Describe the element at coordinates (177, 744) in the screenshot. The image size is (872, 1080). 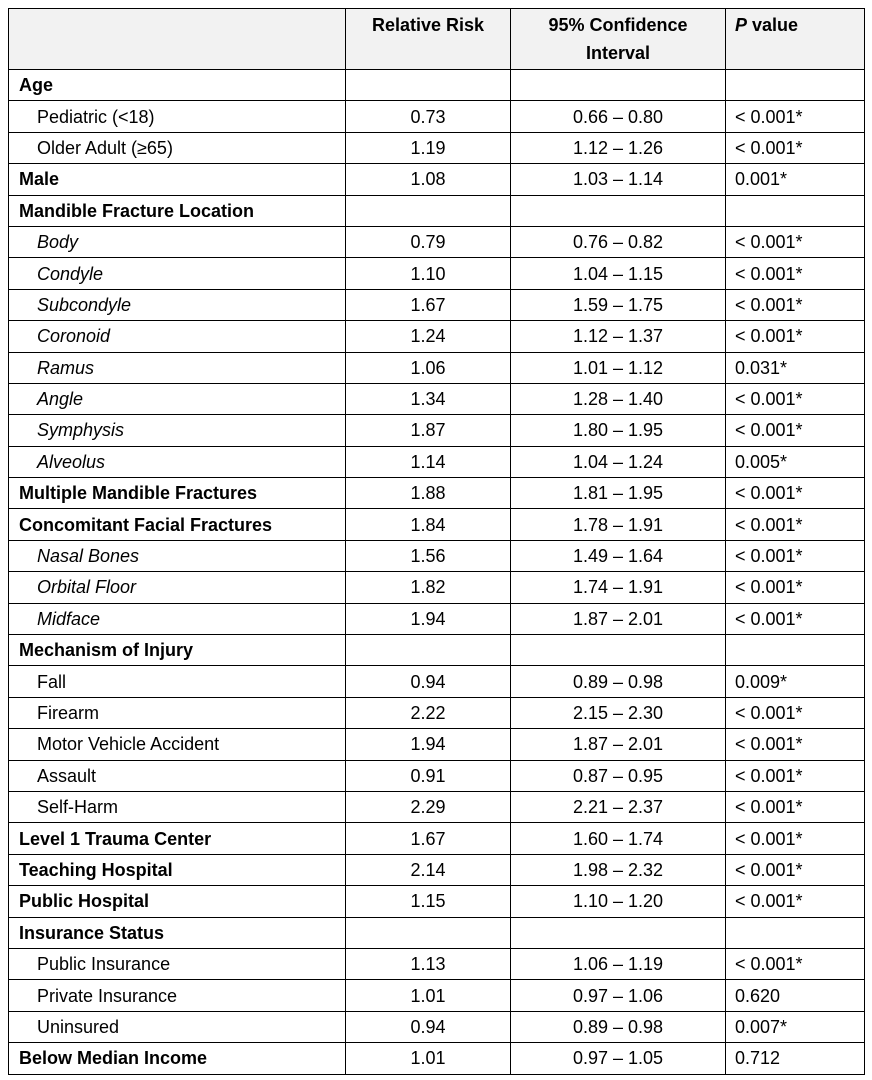
I see `row-label: Motor Vehicle Accident` at that location.